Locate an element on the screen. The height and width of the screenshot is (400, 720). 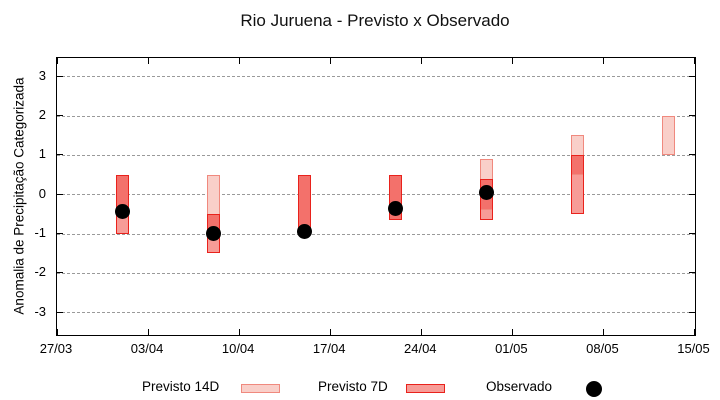
y-tick-label: -2 is located at coordinates (40, 272).